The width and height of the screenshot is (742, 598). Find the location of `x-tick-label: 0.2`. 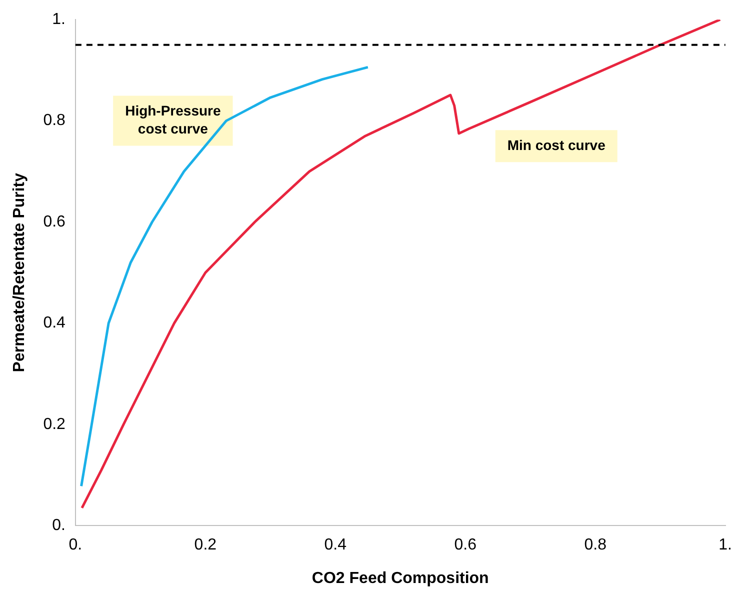

x-tick-label: 0.2 is located at coordinates (205, 545).